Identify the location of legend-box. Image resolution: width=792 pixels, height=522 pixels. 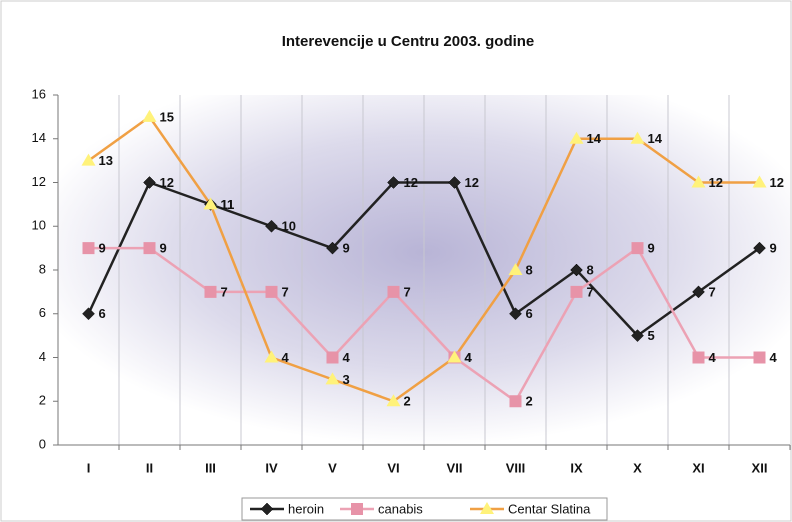
(424, 509).